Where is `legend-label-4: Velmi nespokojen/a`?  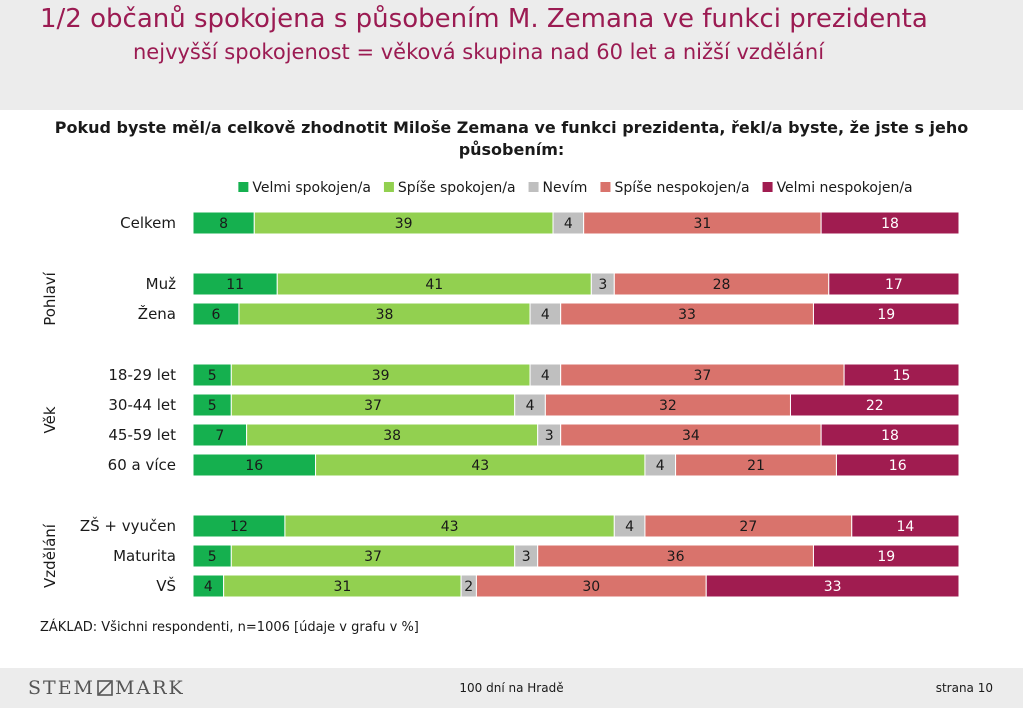
legend-label-4: Velmi nespokojen/a is located at coordinates (845, 188).